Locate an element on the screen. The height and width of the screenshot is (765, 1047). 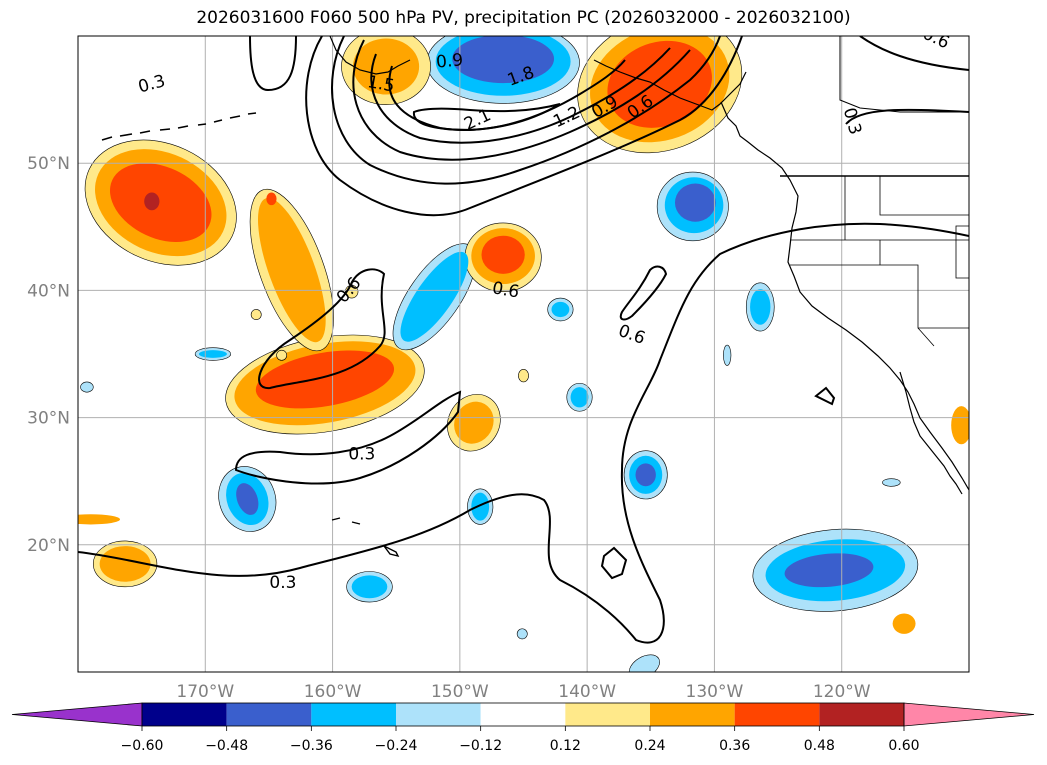
colorbar-label: −0.36 is located at coordinates (311, 746).